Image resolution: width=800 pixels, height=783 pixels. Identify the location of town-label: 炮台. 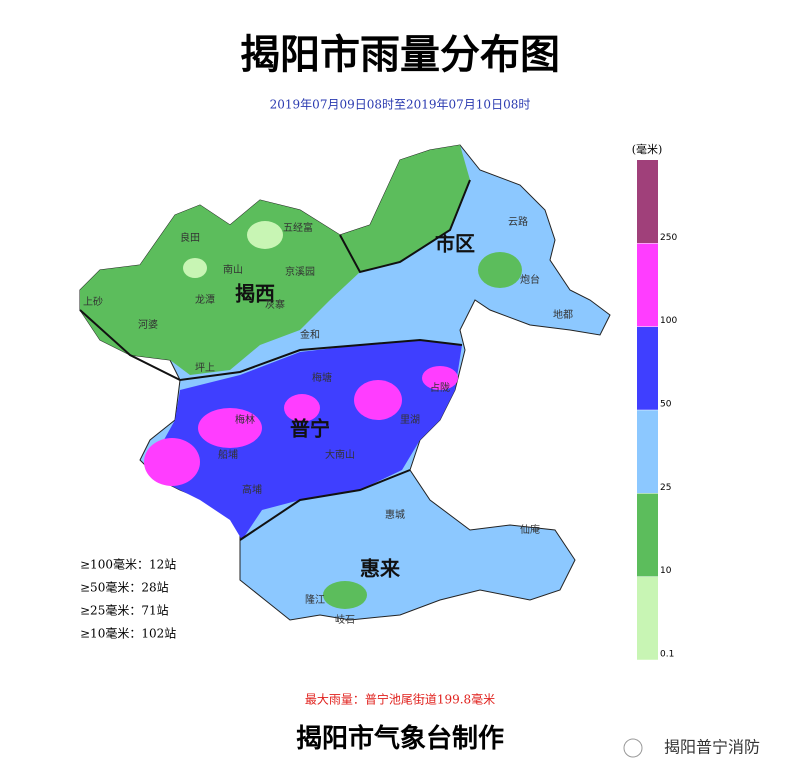
(530, 279).